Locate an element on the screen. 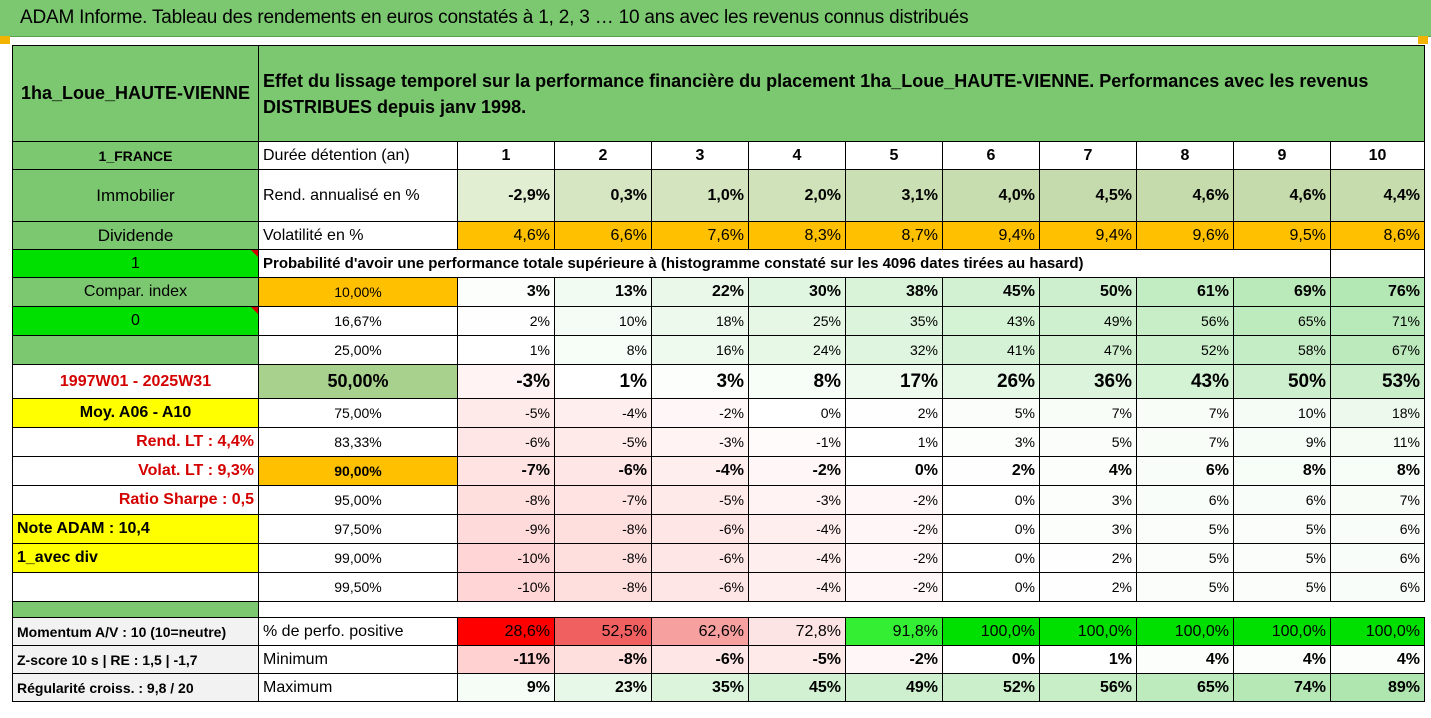  probability-value: 2% is located at coordinates (1088, 587).